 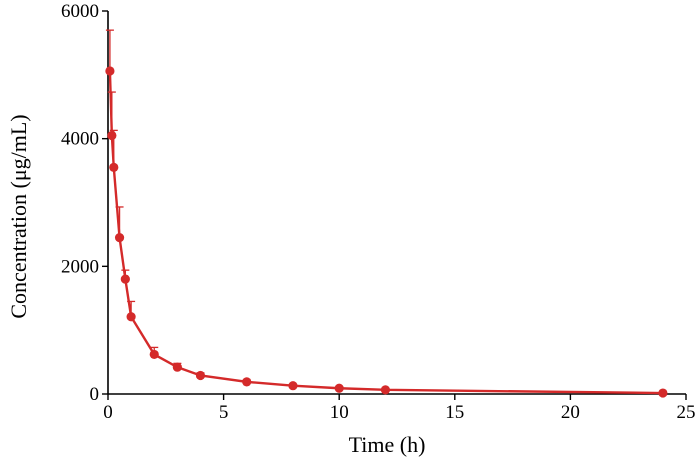 I want to click on x-tick-label: 20, so click(x=570, y=412).